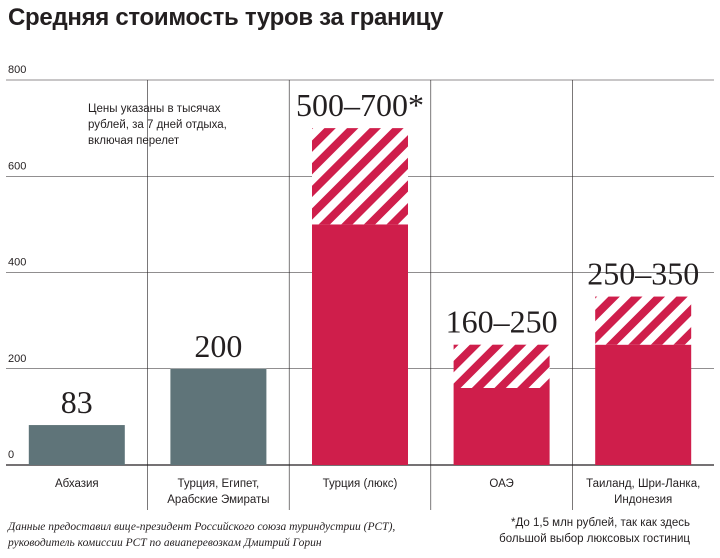  What do you see at coordinates (643, 274) in the screenshot?
I see `value-label-4: 250–350` at bounding box center [643, 274].